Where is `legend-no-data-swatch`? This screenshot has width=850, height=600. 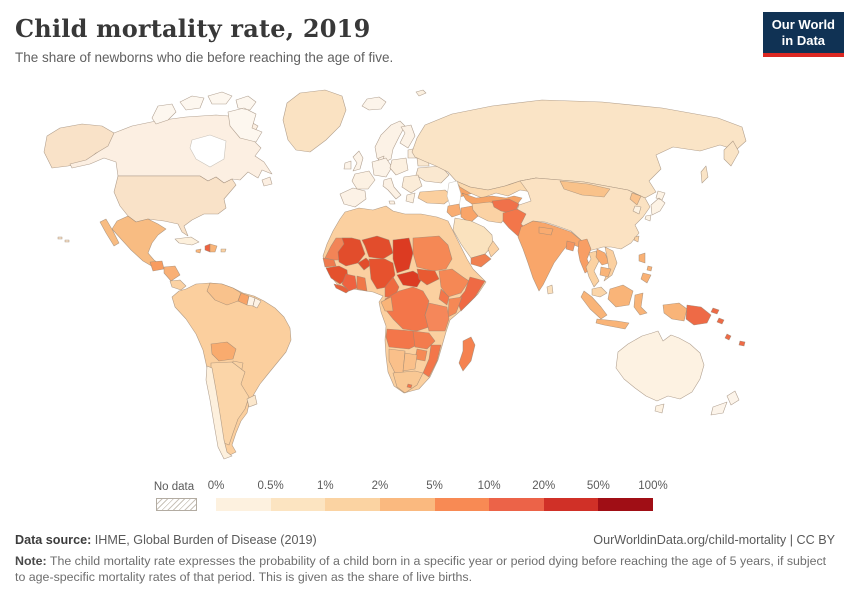
legend-no-data-swatch is located at coordinates (176, 504).